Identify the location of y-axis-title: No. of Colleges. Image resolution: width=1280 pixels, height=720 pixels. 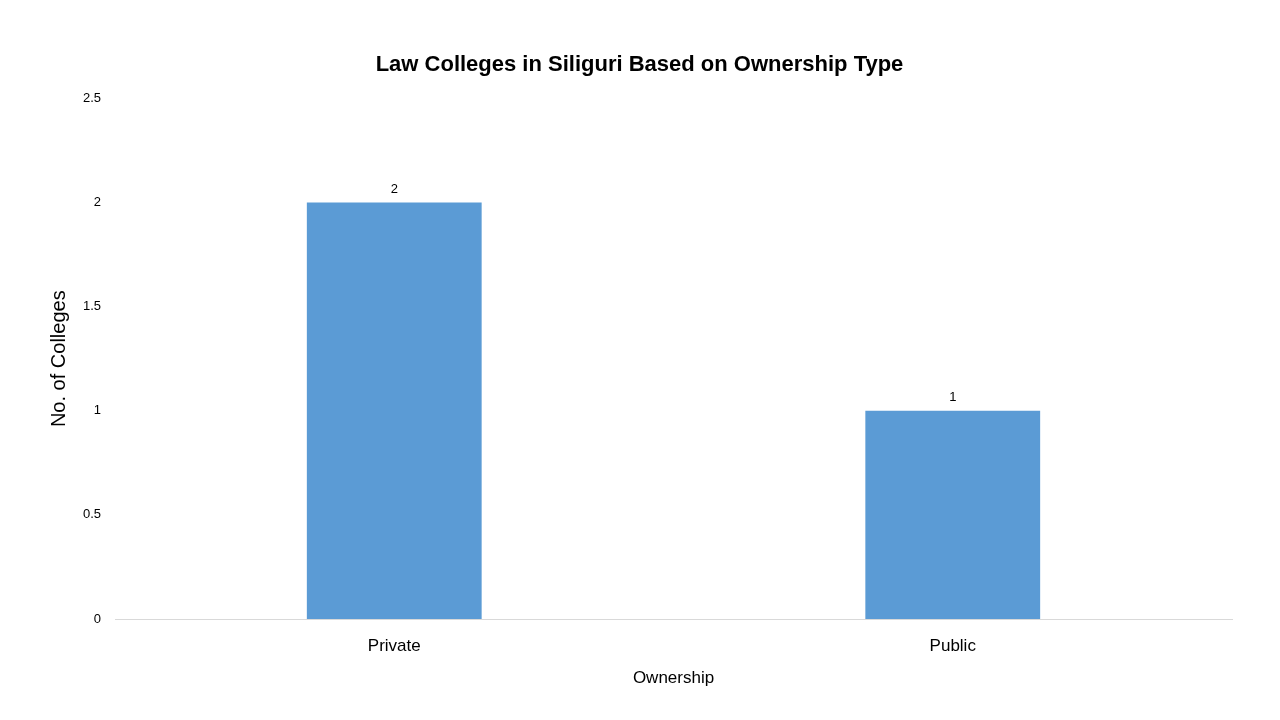
(57, 359).